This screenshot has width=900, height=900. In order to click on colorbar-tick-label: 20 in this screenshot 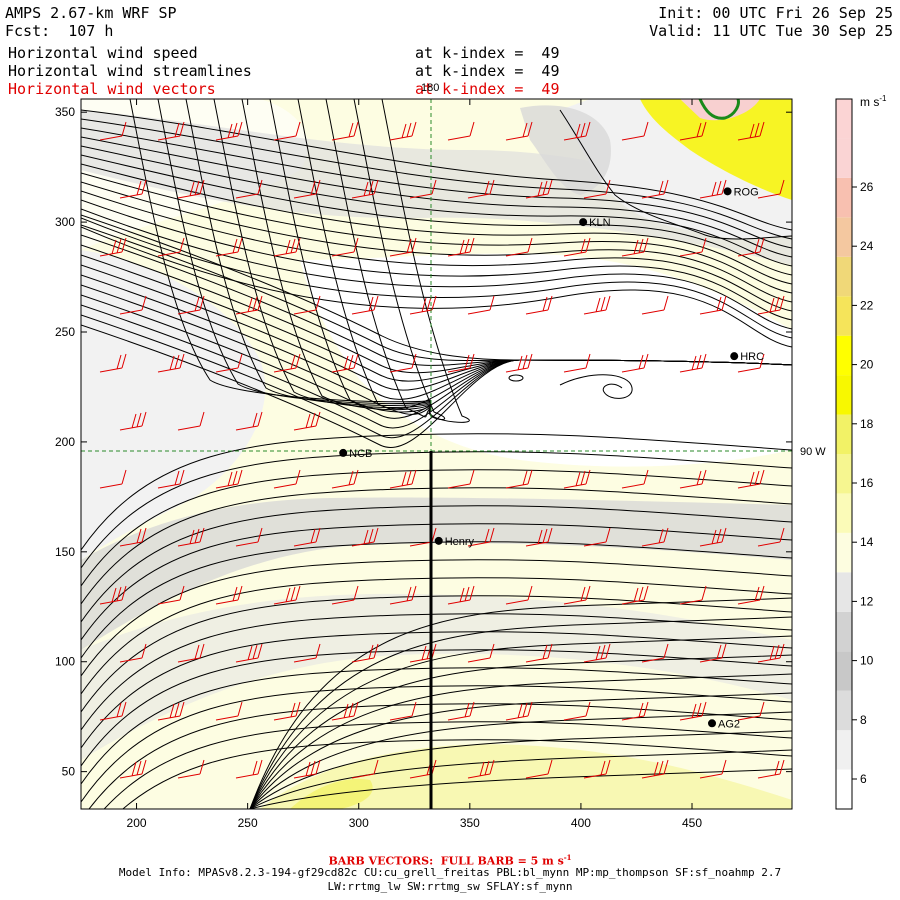, I will do `click(867, 365)`.